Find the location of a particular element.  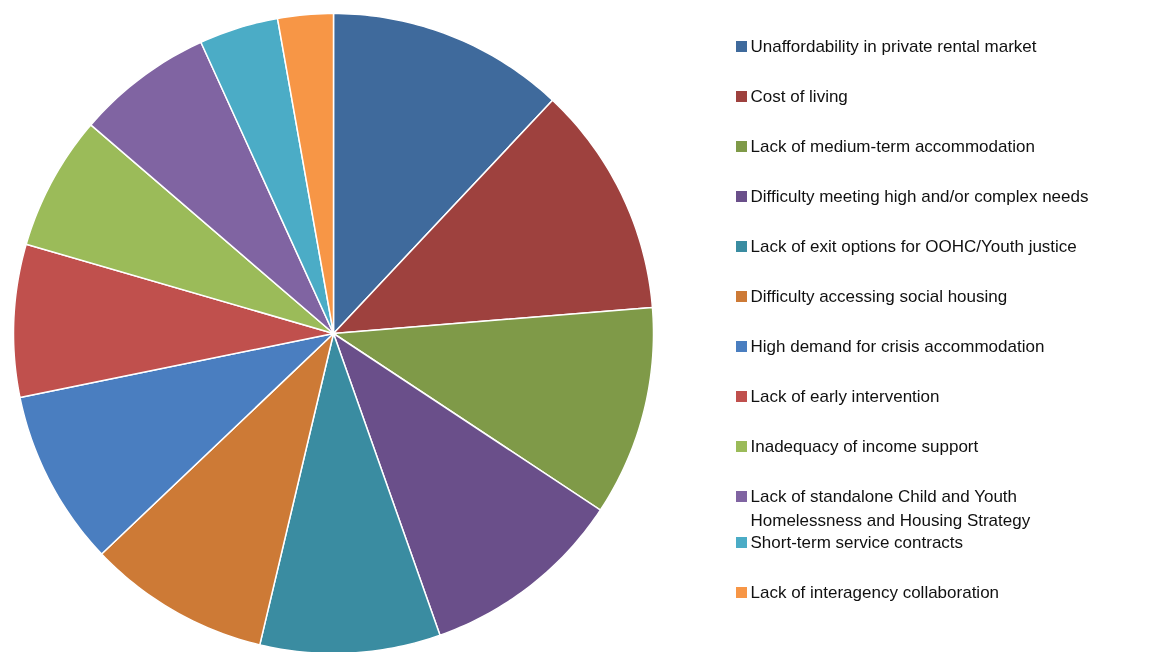

legend-label: Short-term service contracts is located at coordinates (857, 542).